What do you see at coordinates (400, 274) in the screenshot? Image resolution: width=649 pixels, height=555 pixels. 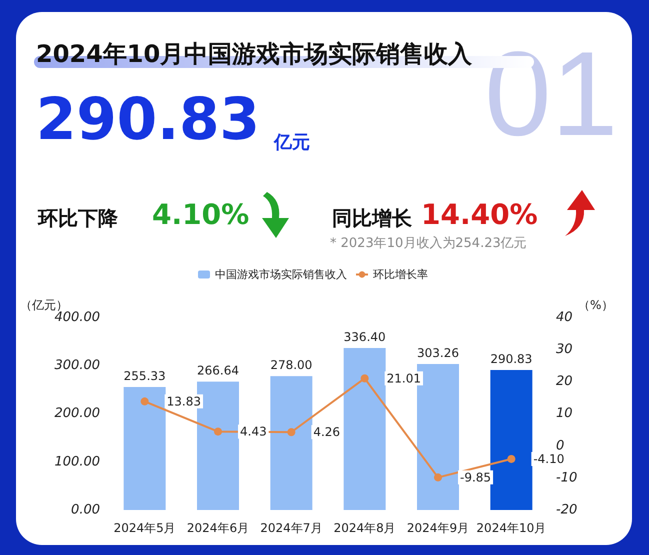 I see `legend-label: 环比增长率` at bounding box center [400, 274].